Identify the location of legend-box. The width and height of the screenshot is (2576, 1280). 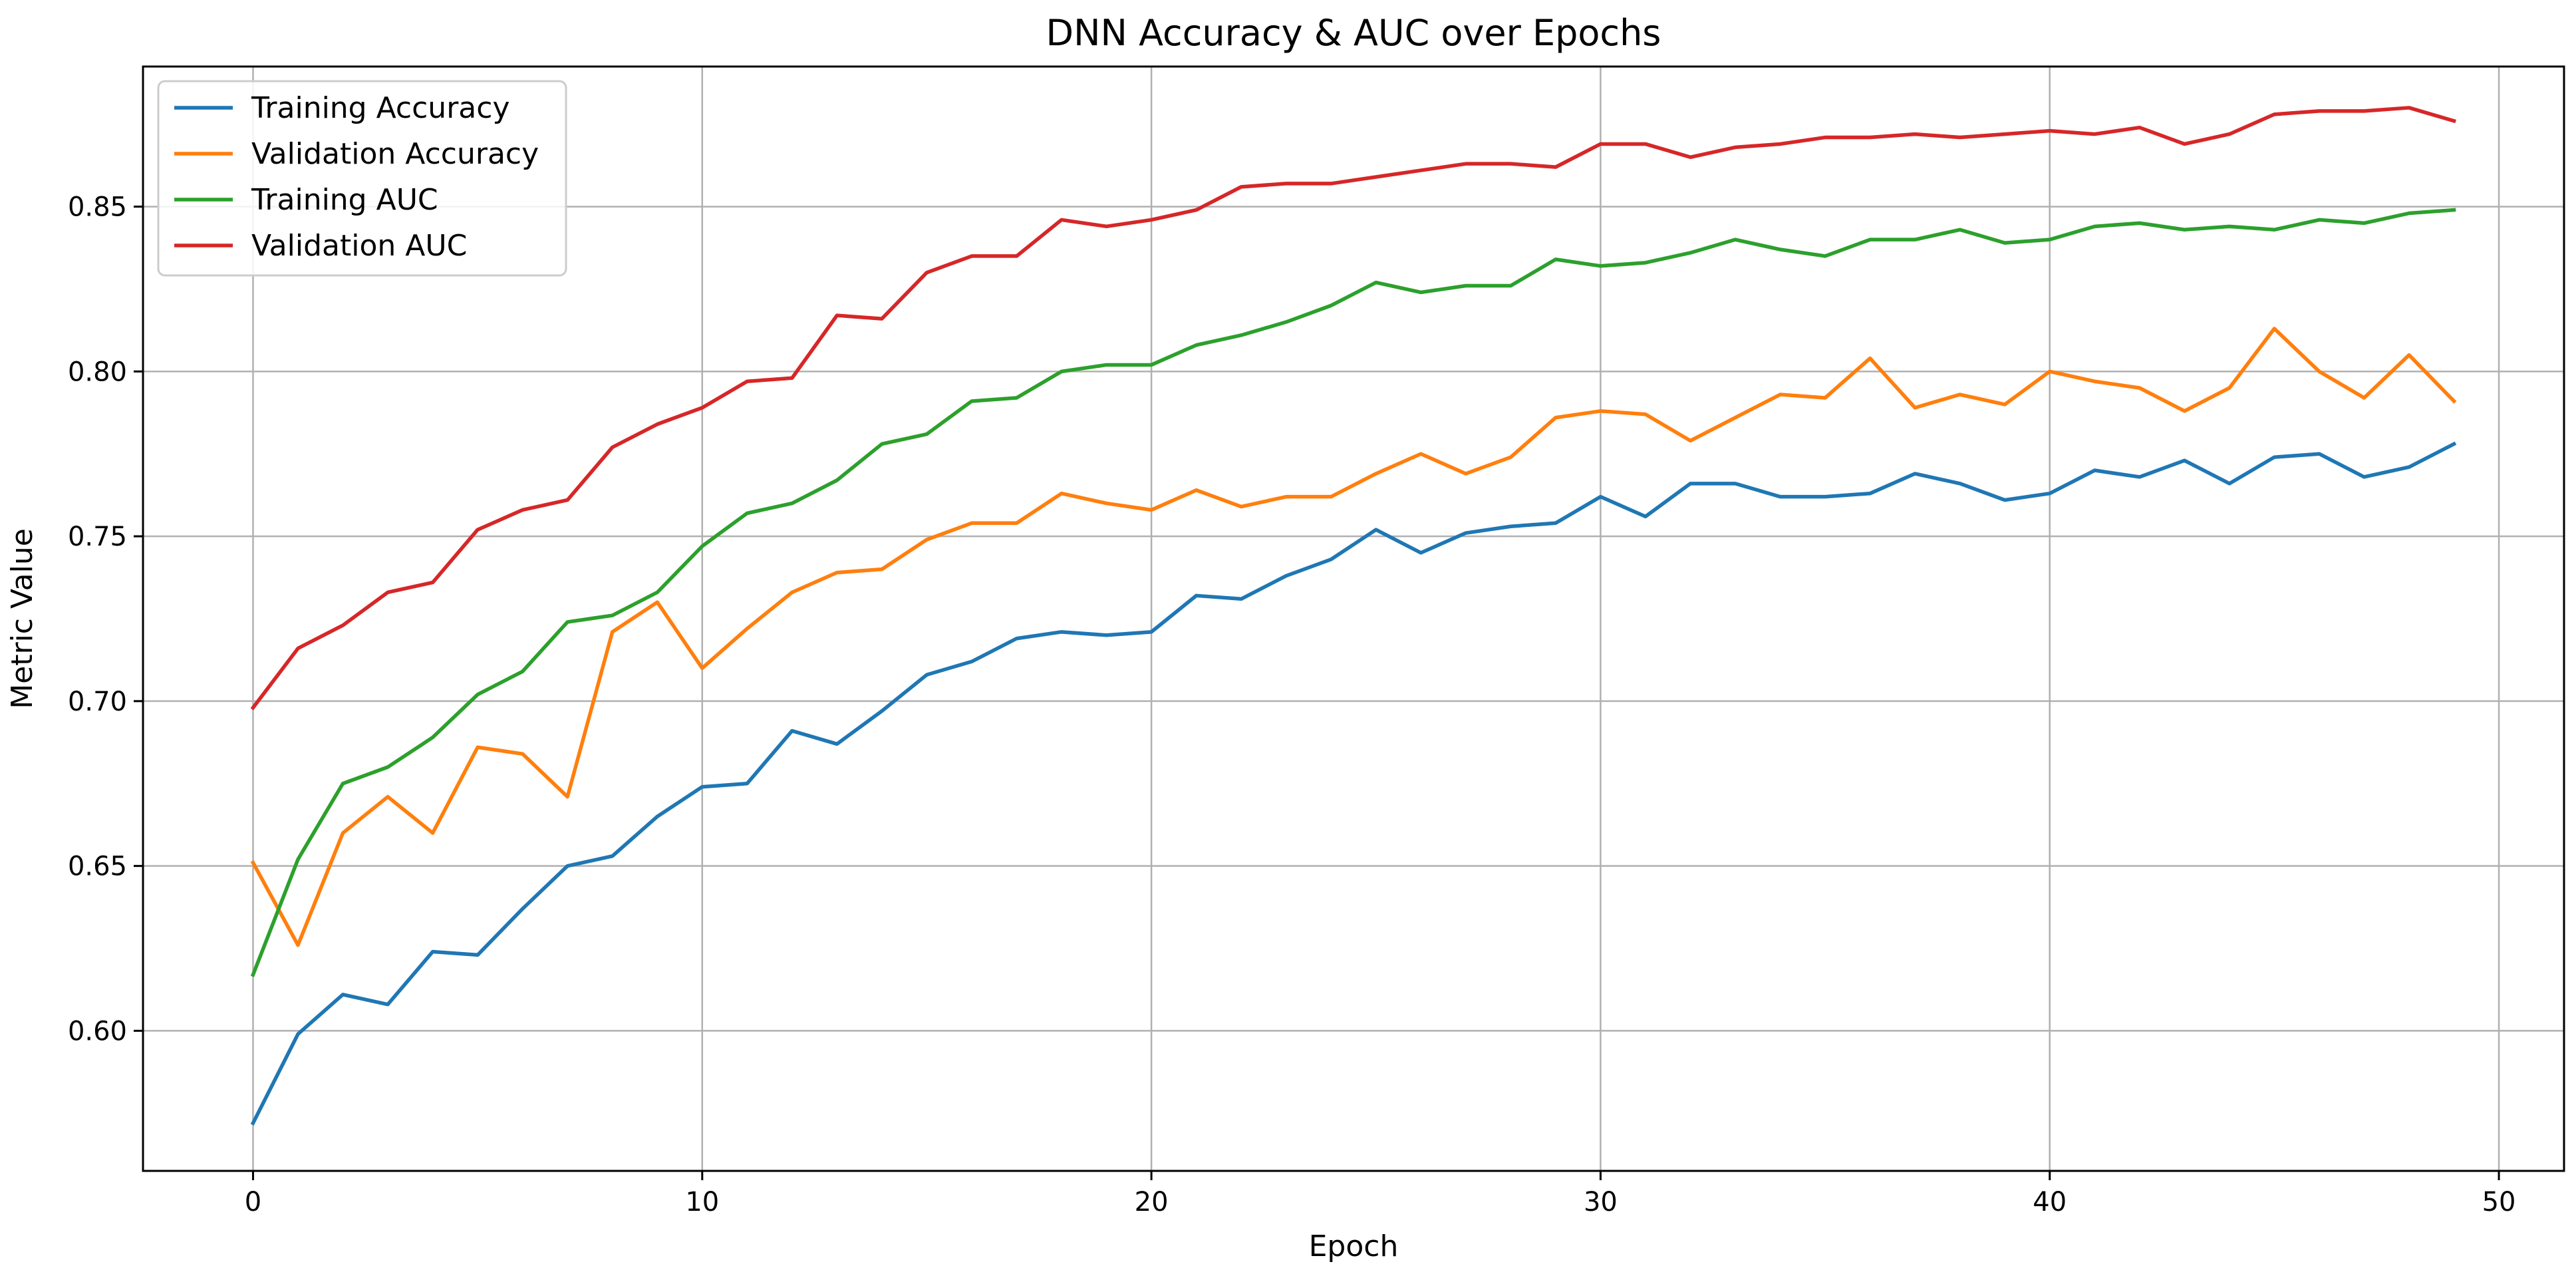
(362, 179).